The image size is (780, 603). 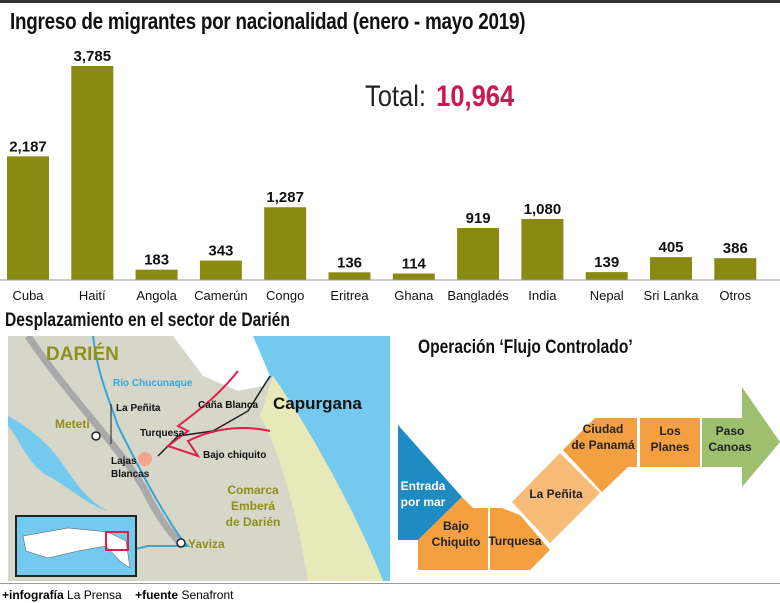 What do you see at coordinates (207, 595) in the screenshot?
I see `credit-fuente-value: Senafront` at bounding box center [207, 595].